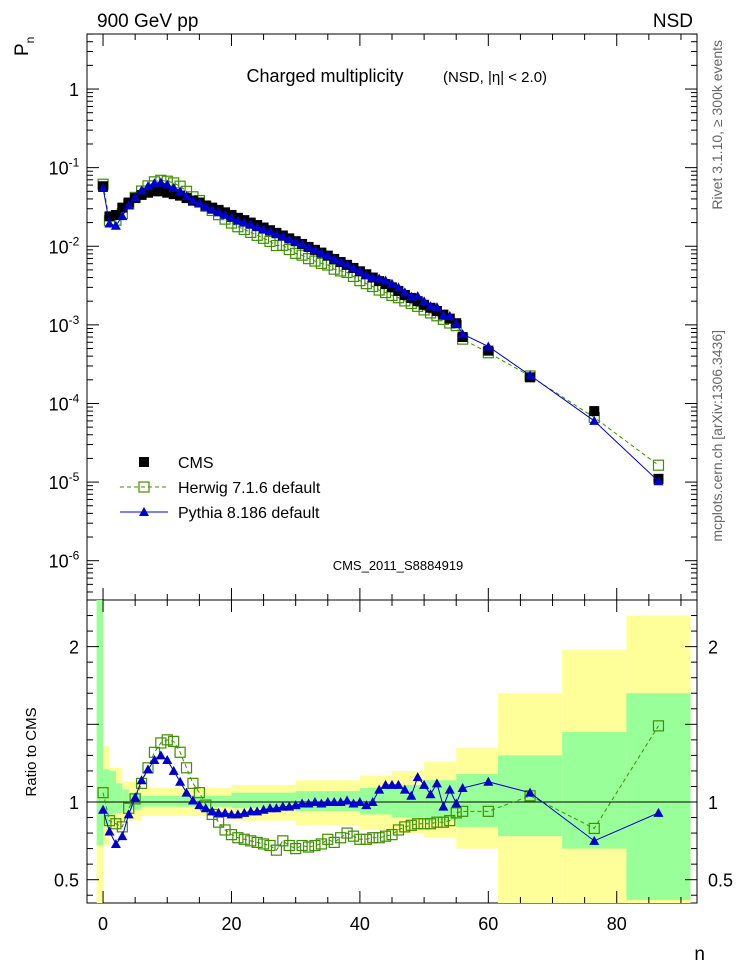  Describe the element at coordinates (717, 436) in the screenshot. I see `mcplots-reference-label: mcplots.cern.ch [arXiv:1306.3436]` at that location.